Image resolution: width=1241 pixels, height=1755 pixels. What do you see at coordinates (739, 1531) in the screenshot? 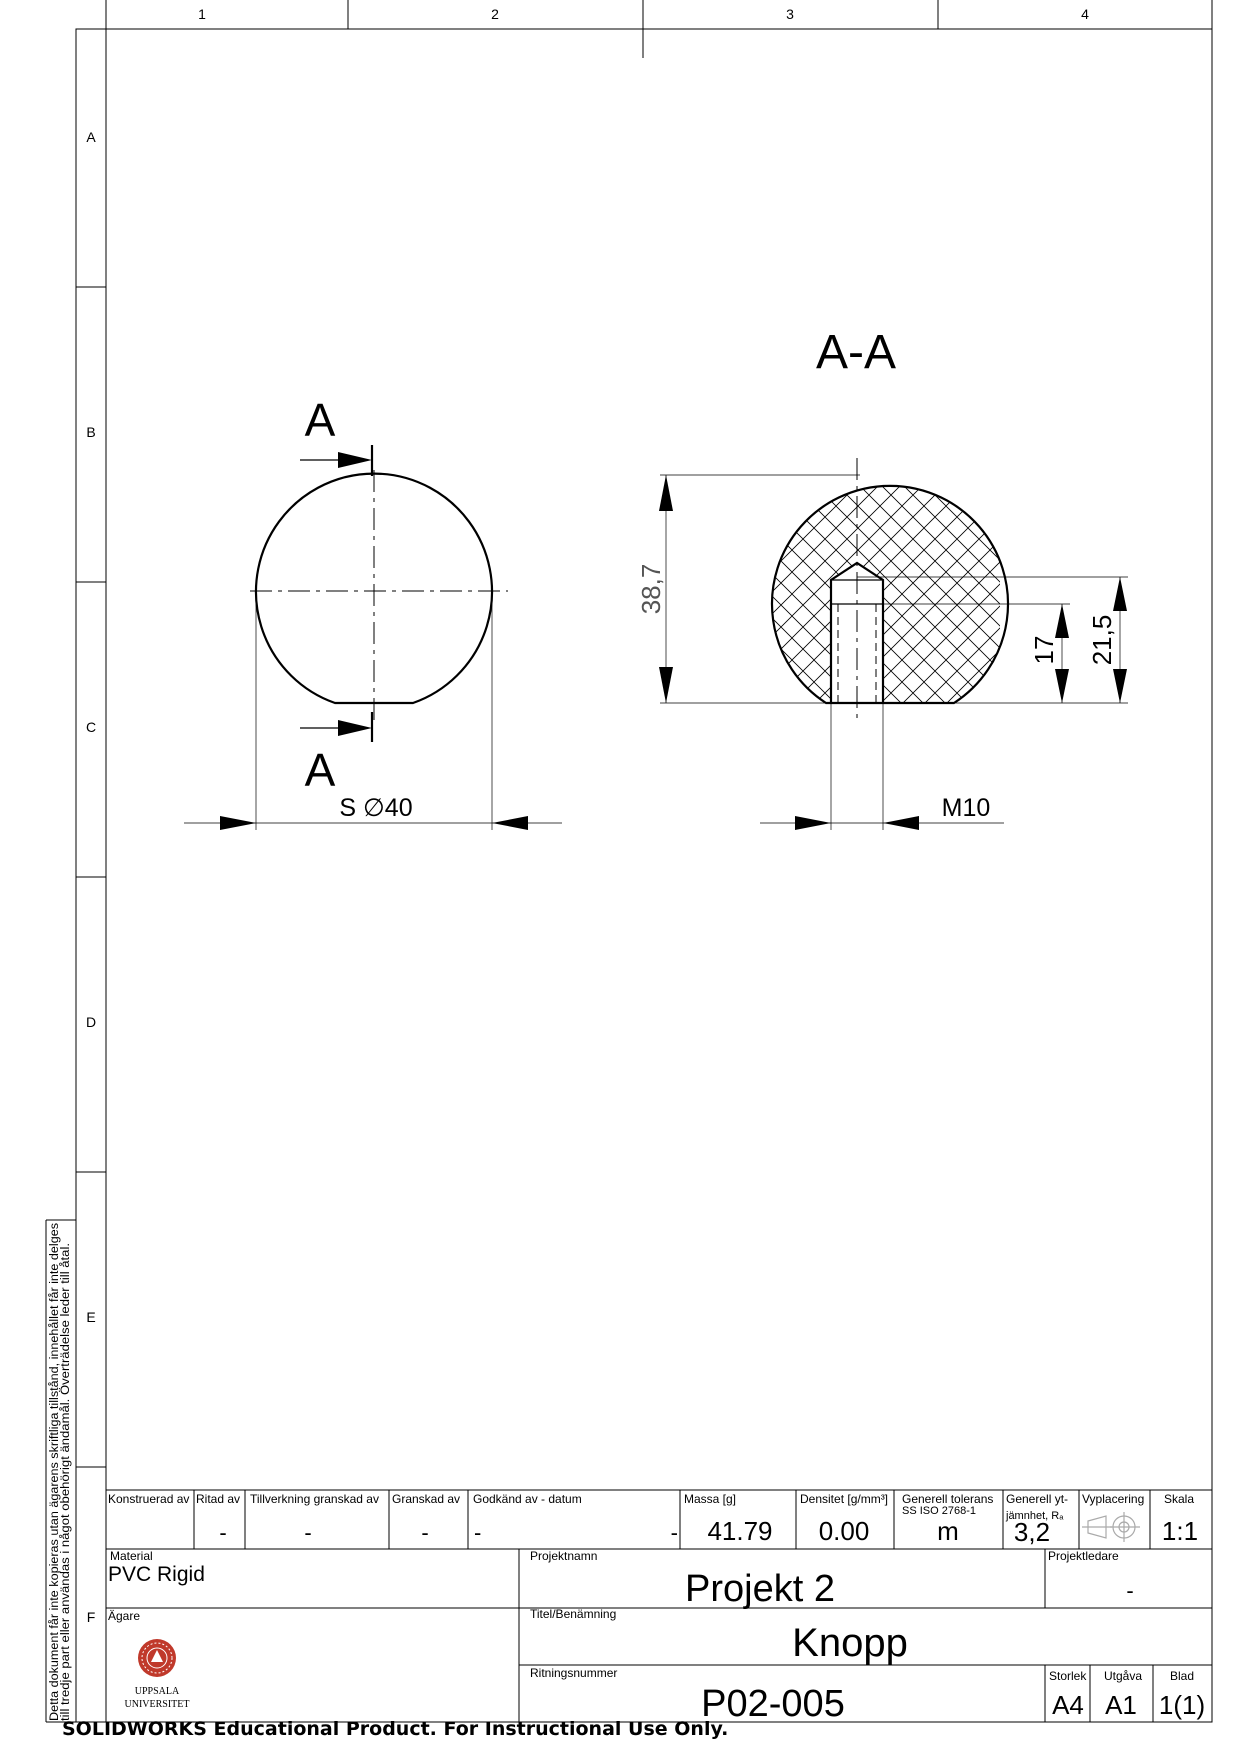
I see `massa-value: 41.79` at bounding box center [739, 1531].